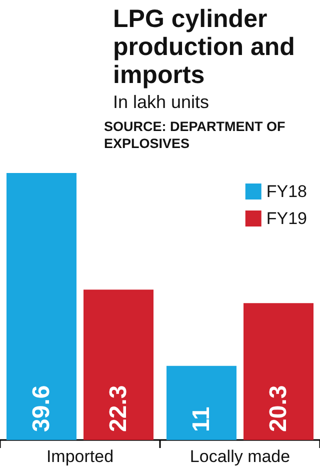  I want to click on chart-title: LPG cylinder production and imports, so click(207, 47).